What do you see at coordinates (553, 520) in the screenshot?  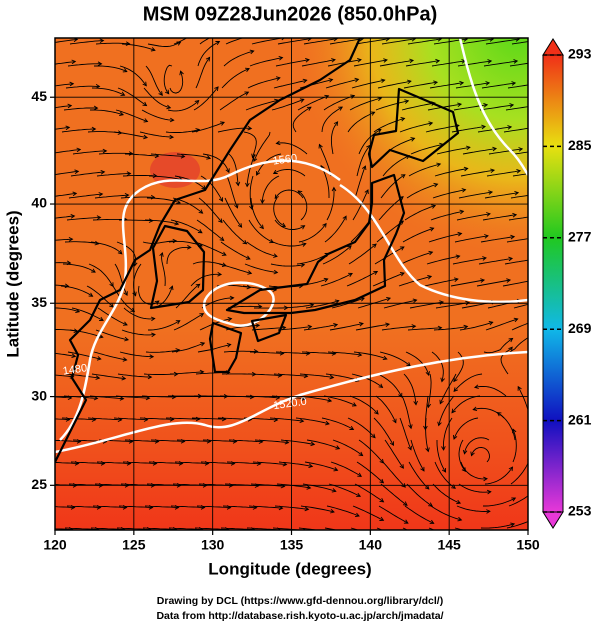 I see `colorbar-extend-bottom` at bounding box center [553, 520].